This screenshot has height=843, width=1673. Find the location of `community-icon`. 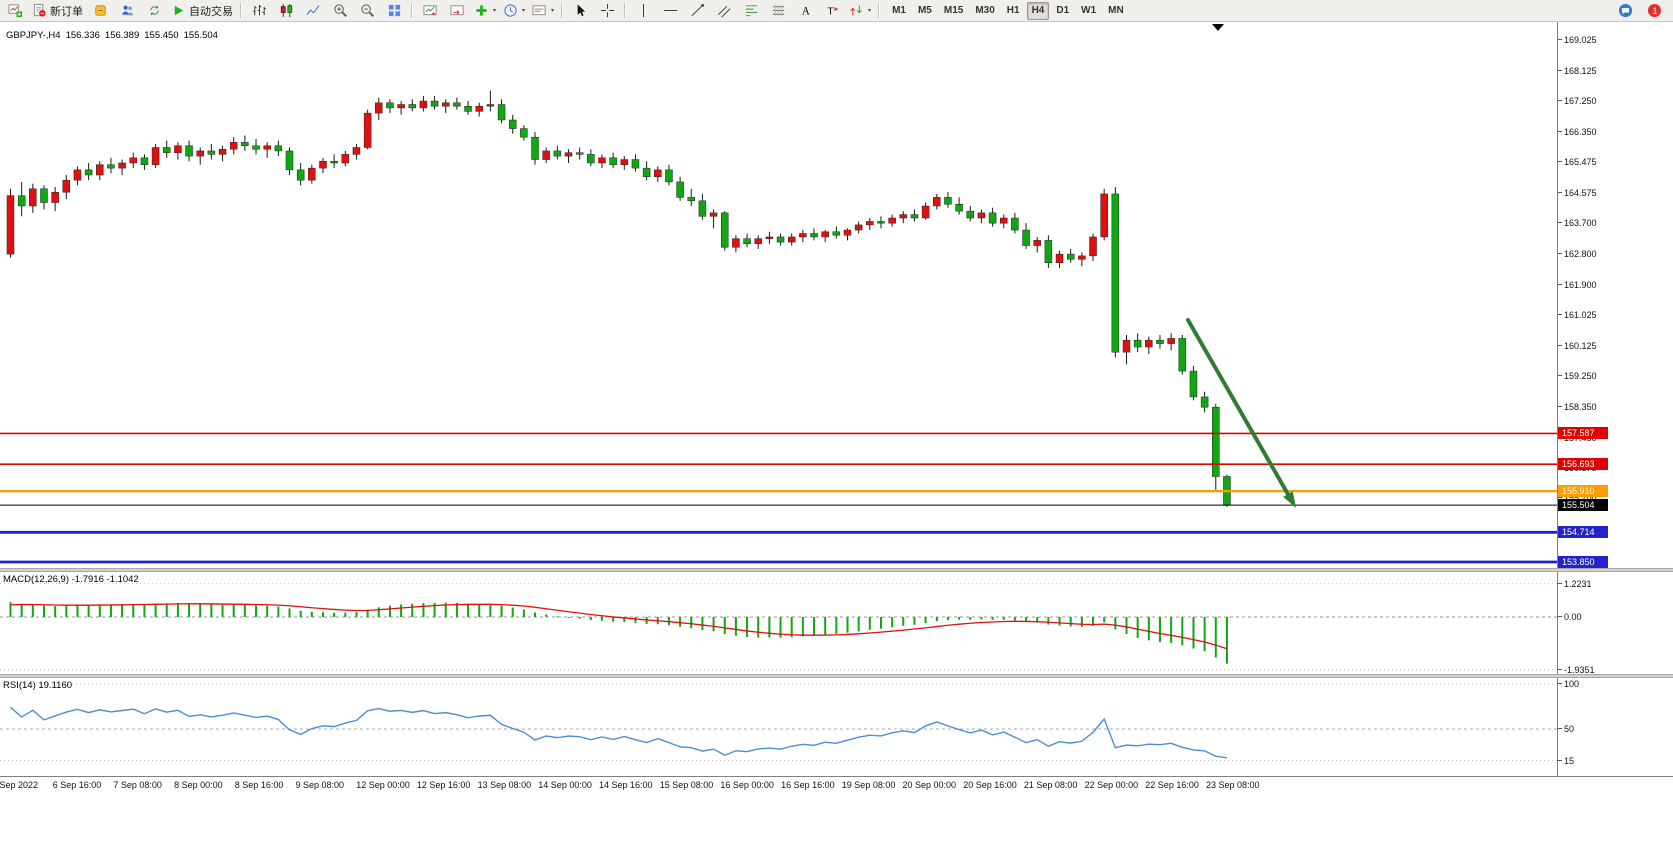

community-icon is located at coordinates (127, 11).